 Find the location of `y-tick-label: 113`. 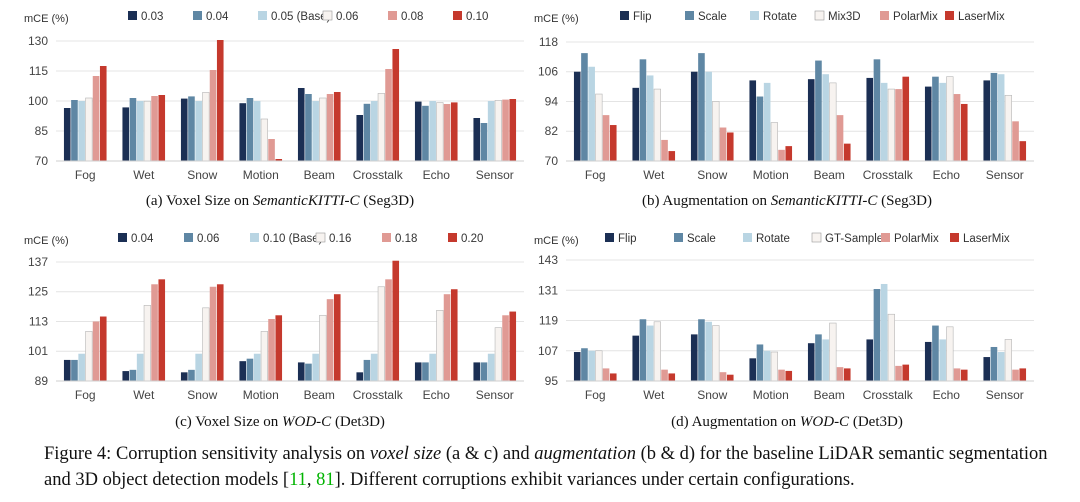

y-tick-label: 113 is located at coordinates (38, 321).